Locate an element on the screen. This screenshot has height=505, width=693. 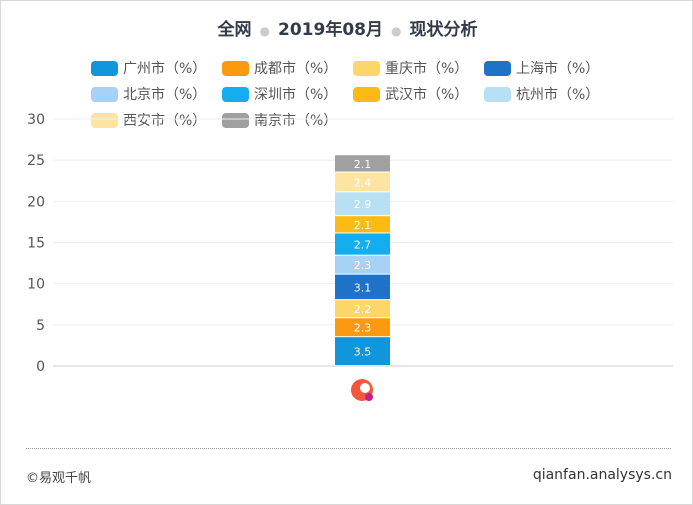
legend-item: 南京市（%） is located at coordinates (279, 120).